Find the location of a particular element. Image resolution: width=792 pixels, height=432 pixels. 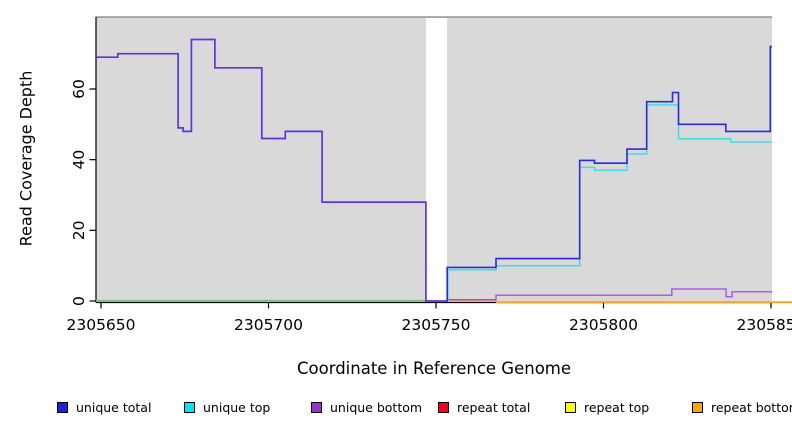

legend-label: repeat top is located at coordinates (617, 407).